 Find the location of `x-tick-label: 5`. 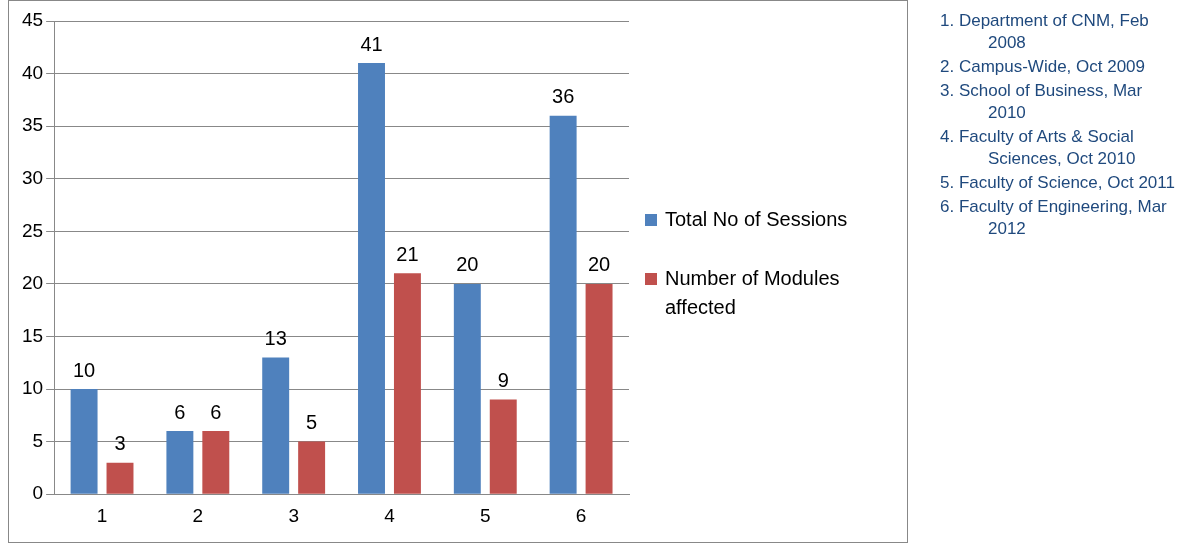

x-tick-label: 5 is located at coordinates (485, 515).